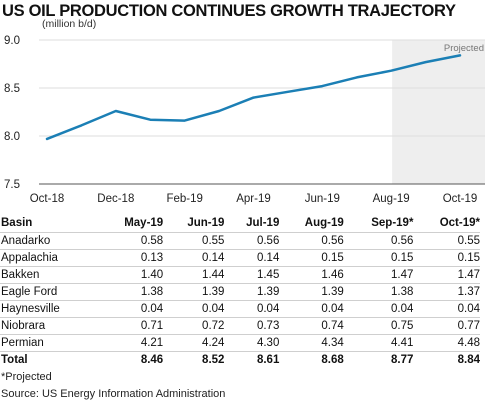 The width and height of the screenshot is (485, 404). What do you see at coordinates (47, 199) in the screenshot?
I see `x-tick-label: Oct-18` at bounding box center [47, 199].